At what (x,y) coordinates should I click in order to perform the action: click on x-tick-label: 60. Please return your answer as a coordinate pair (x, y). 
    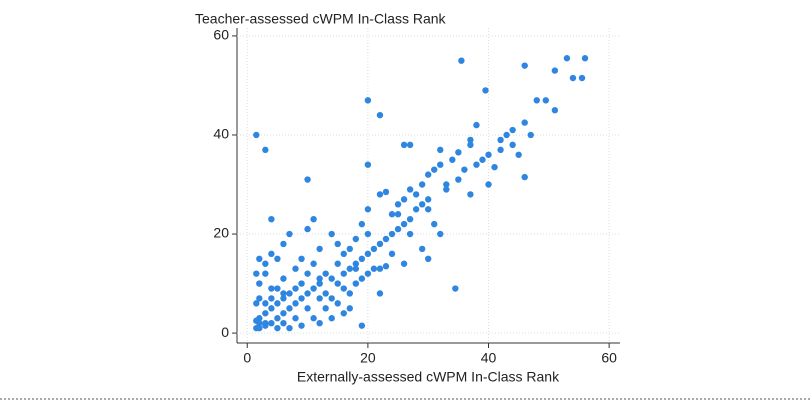
    Looking at the image, I should click on (609, 358).